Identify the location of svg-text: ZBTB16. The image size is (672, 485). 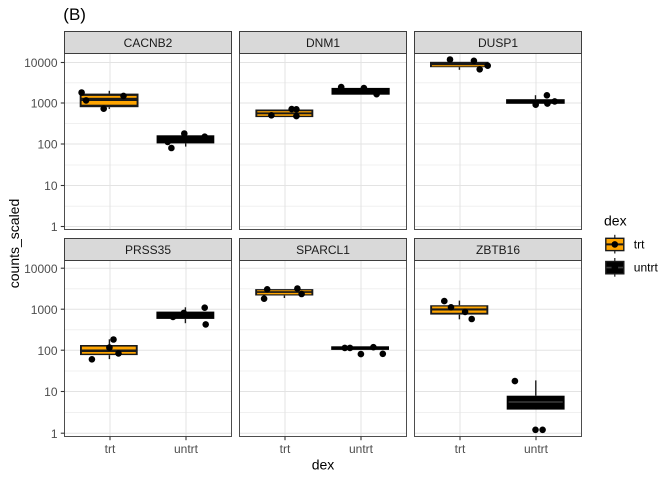
(498, 250).